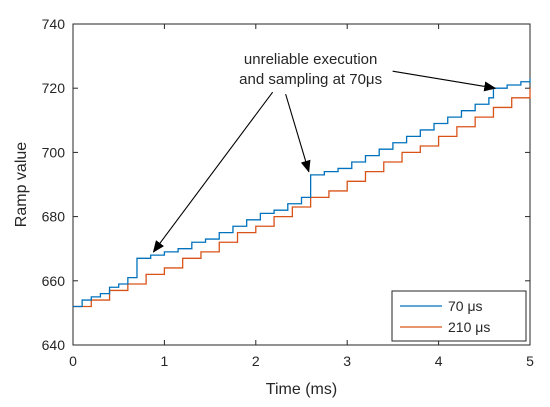  What do you see at coordinates (439, 361) in the screenshot?
I see `x-tick-label: 4` at bounding box center [439, 361].